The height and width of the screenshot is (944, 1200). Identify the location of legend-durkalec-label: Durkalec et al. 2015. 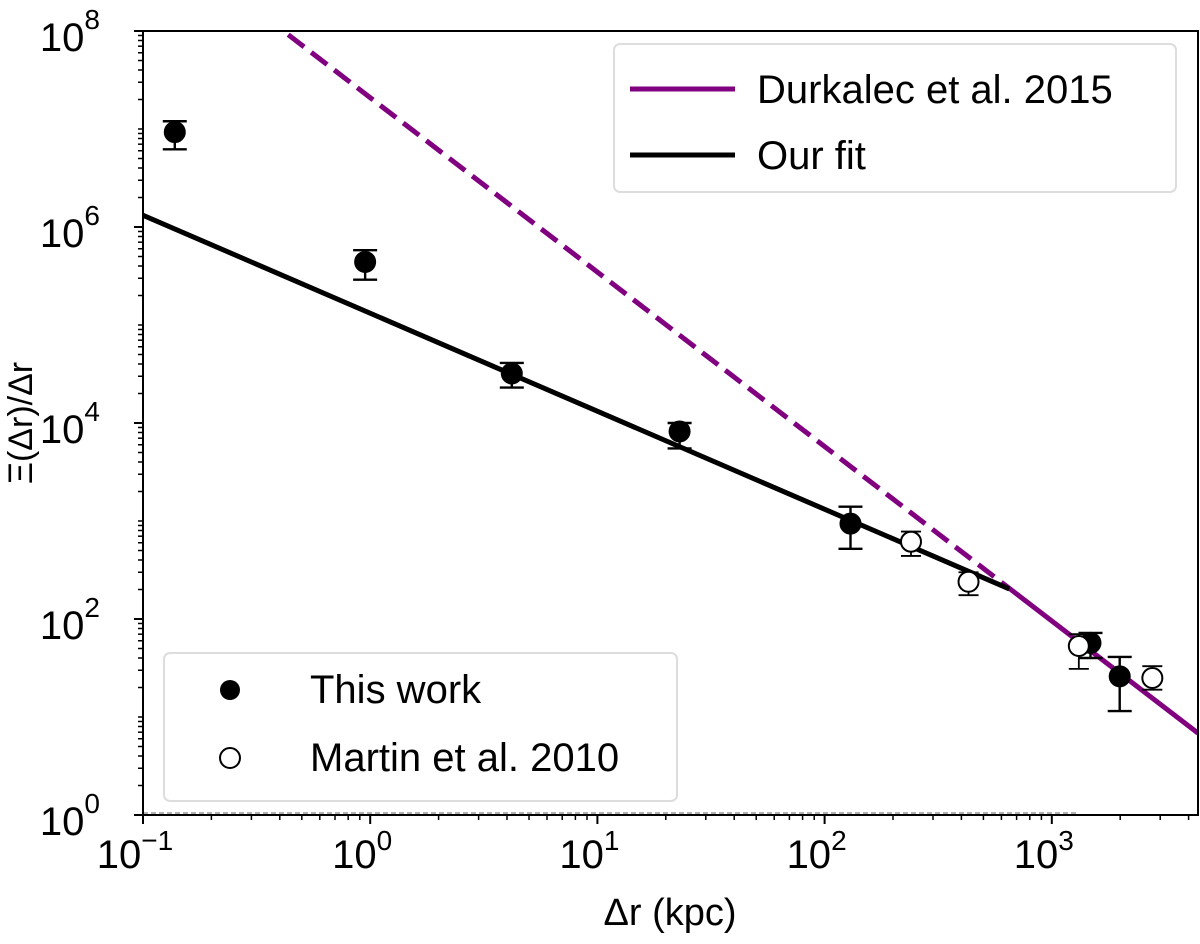
(935, 90).